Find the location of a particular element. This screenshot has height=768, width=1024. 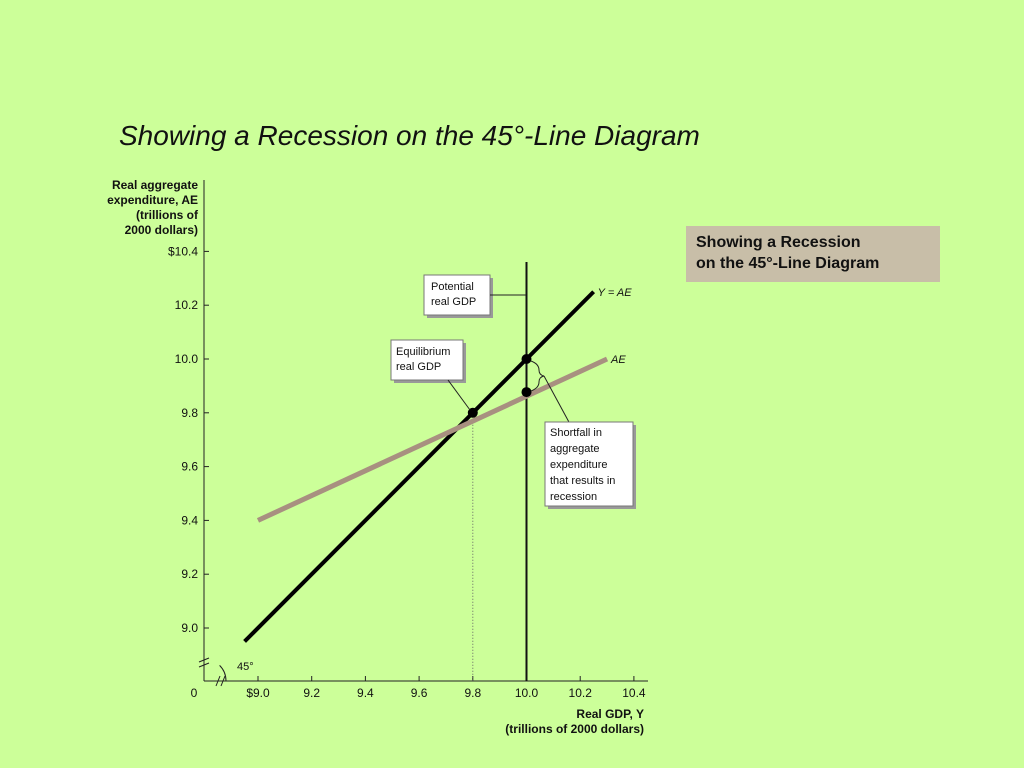

x-tick-labels: 0 $9.0 9.2 9.4 9.6 9.8 10.0 10.2 10.4 is located at coordinates (418, 688).